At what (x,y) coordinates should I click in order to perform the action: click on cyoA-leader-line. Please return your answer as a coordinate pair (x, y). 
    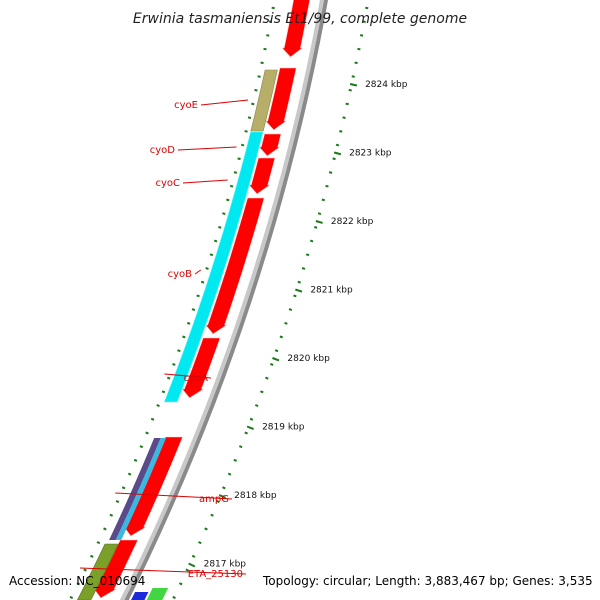
    Looking at the image, I should click on (188, 376).